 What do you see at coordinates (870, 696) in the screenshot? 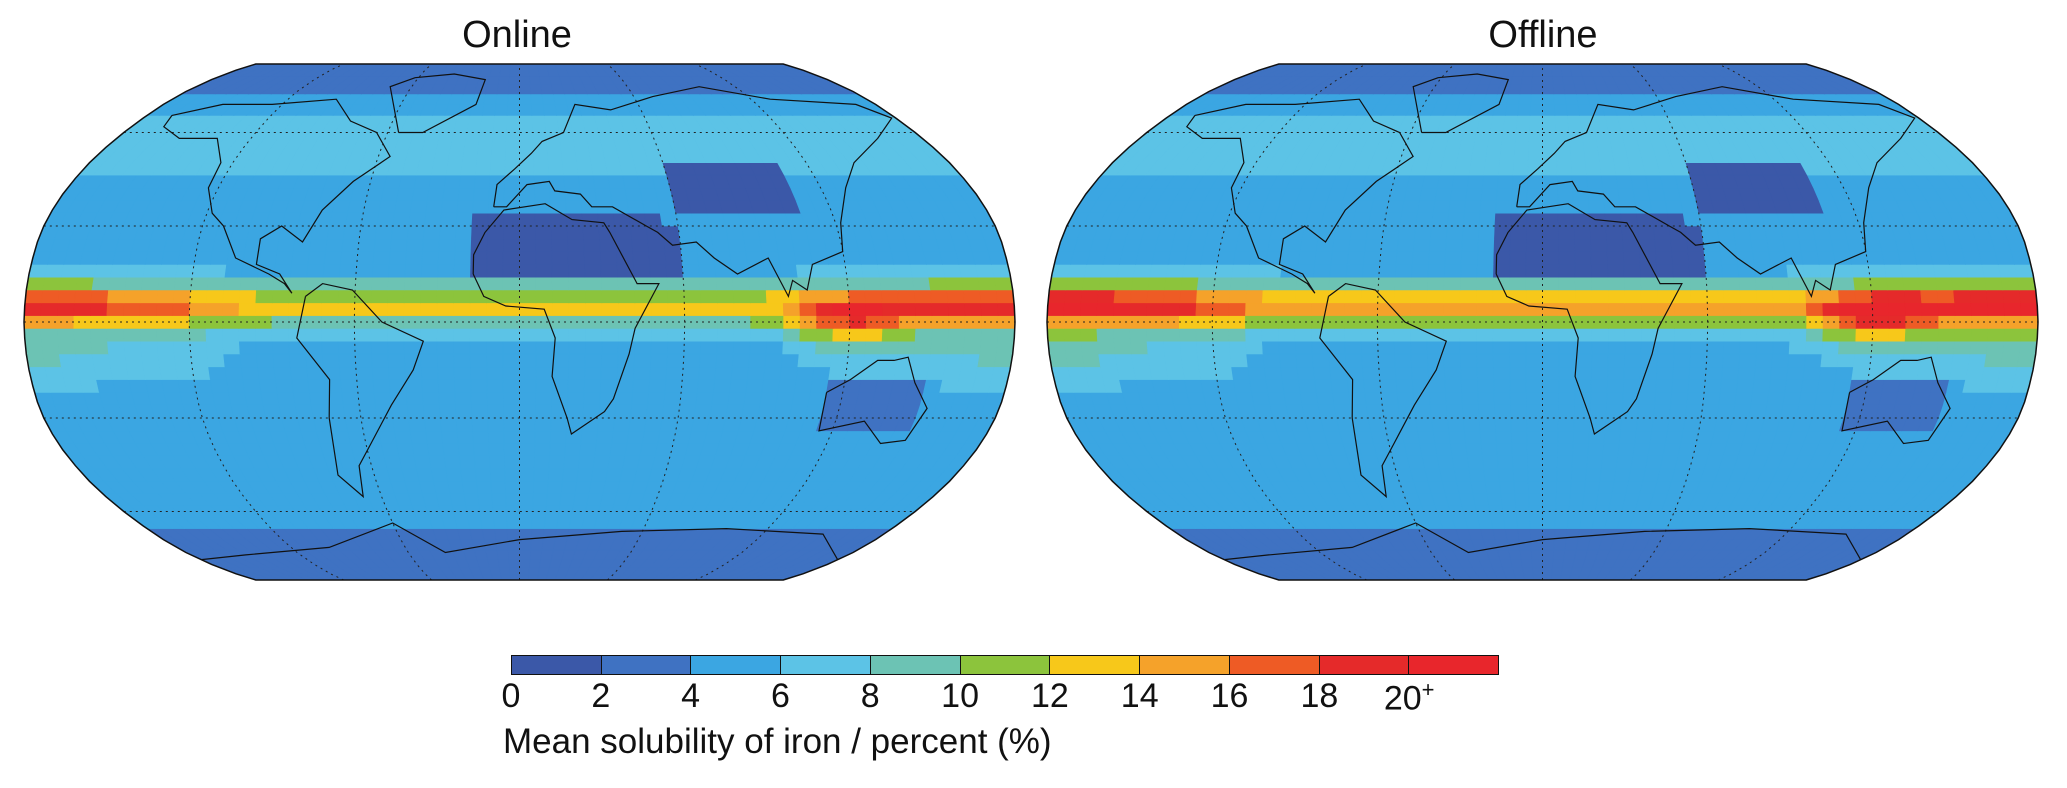
I see `colorbar-tick-8: 8` at bounding box center [870, 696].